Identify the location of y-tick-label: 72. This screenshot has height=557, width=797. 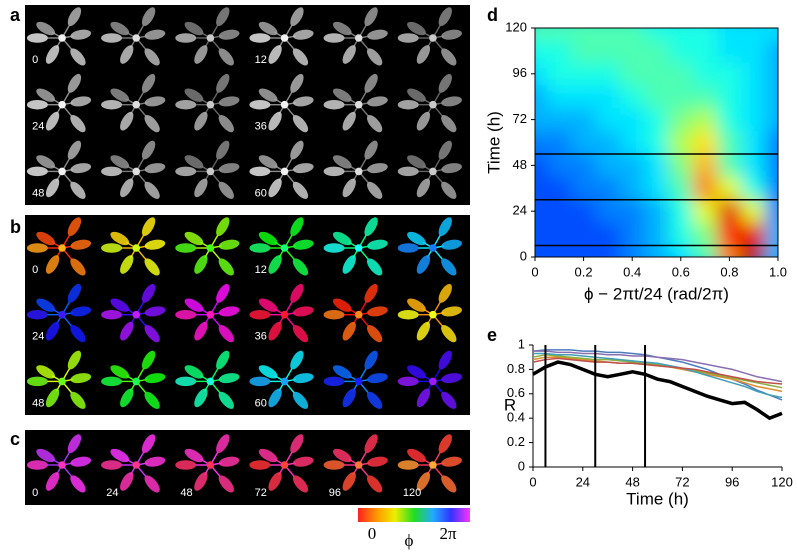
(520, 118).